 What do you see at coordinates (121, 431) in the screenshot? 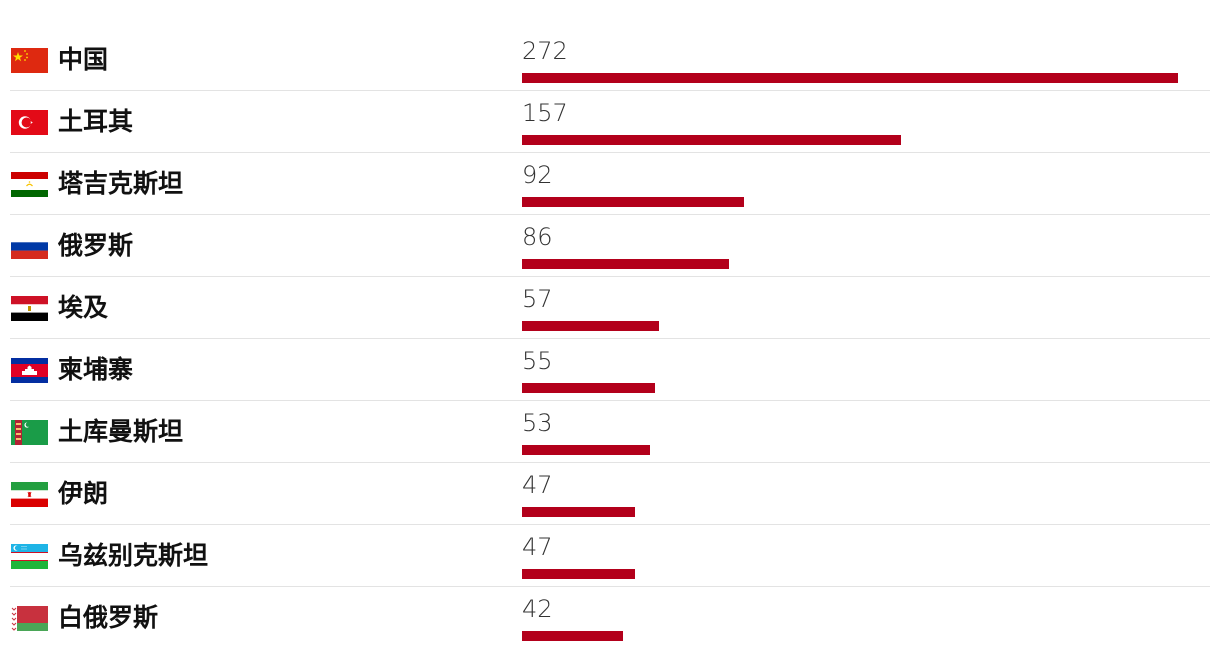
I see `category-label: 土库曼斯坦` at bounding box center [121, 431].